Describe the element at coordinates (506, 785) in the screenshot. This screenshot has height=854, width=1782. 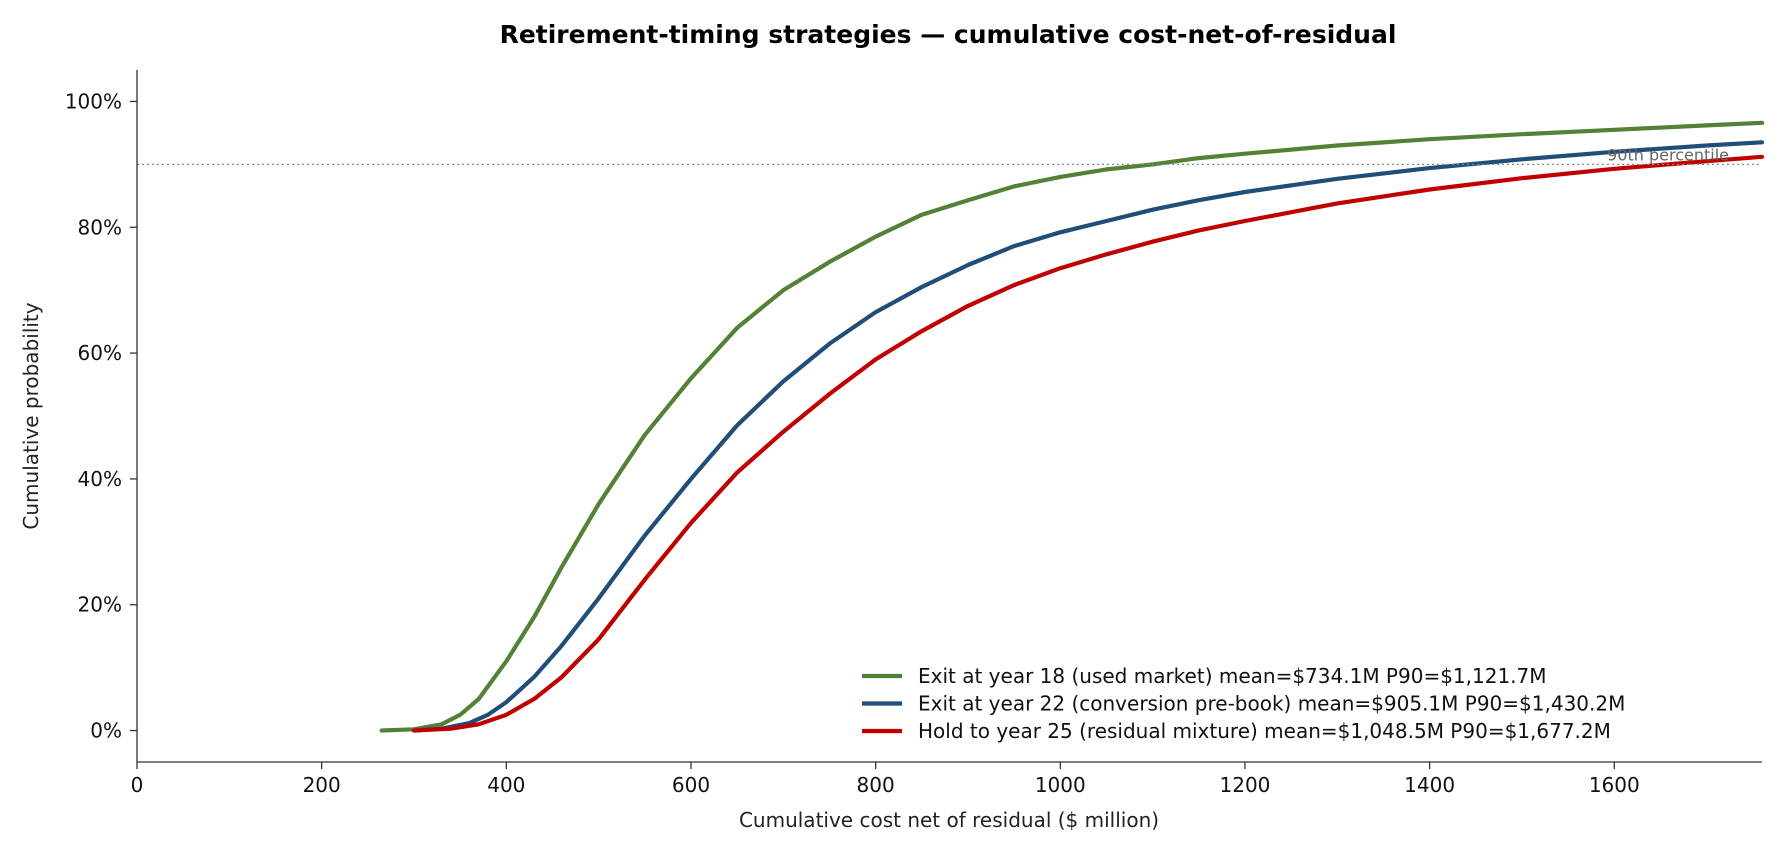
I see `x-tick-label: 400` at that location.